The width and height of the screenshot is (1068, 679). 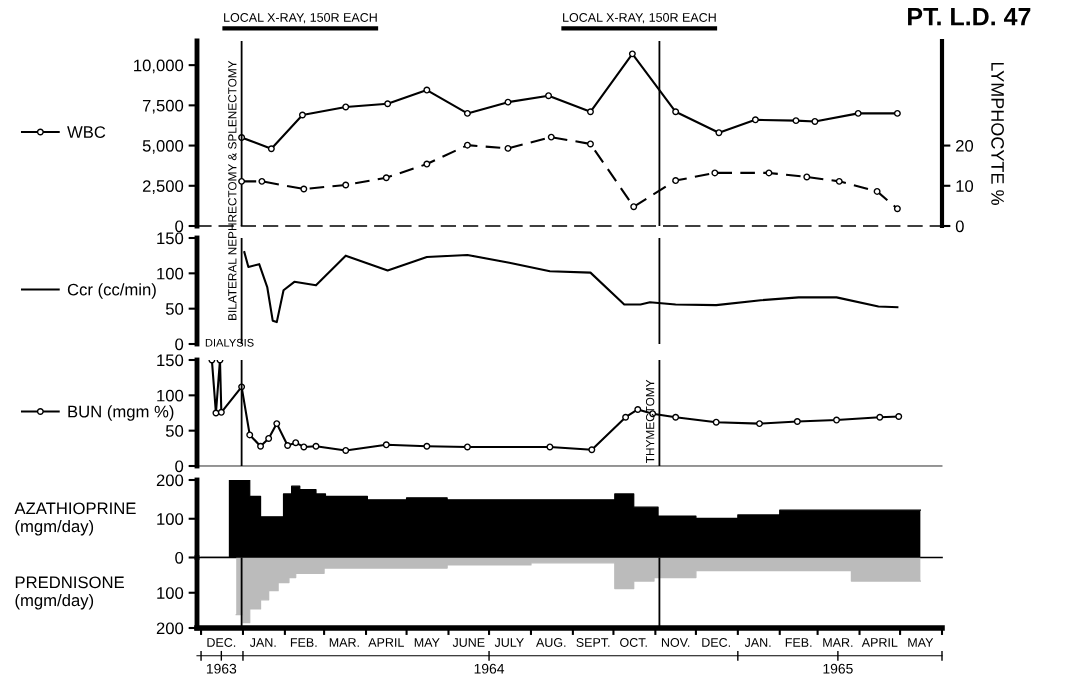 I want to click on y2-tick-label: 20, so click(x=965, y=145).